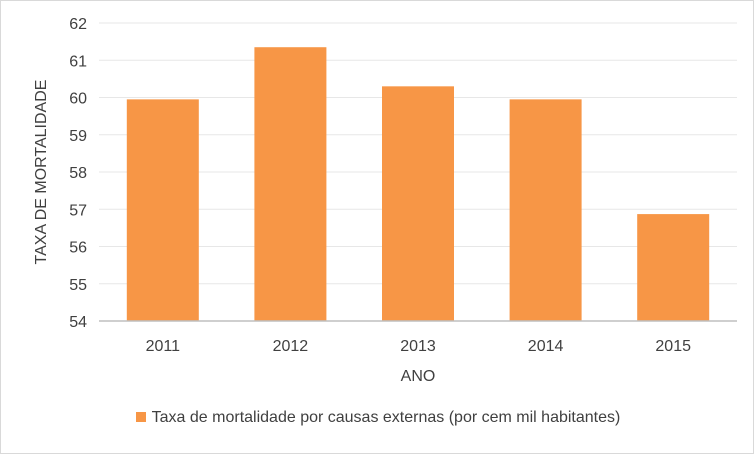  What do you see at coordinates (78, 24) in the screenshot?
I see `y-tick-label: 62` at bounding box center [78, 24].